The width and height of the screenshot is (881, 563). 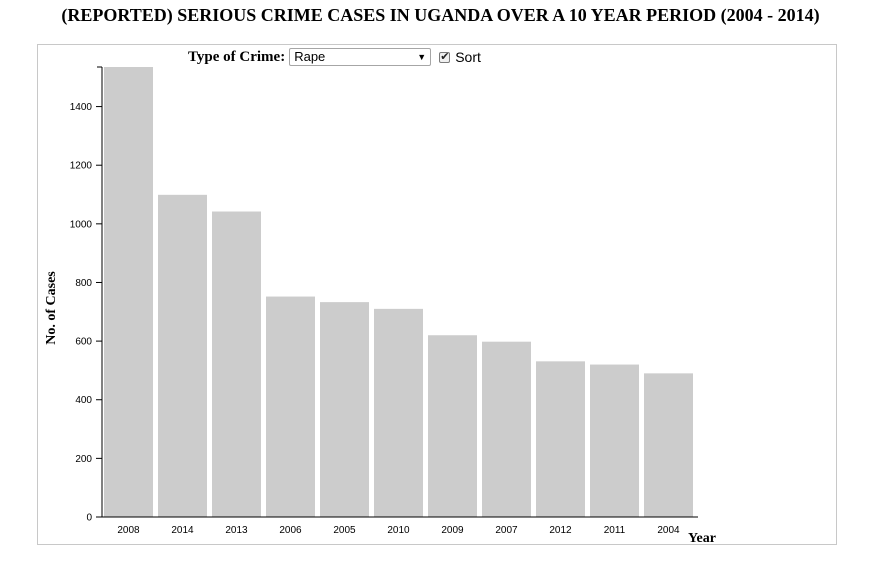 I want to click on bar-2004, so click(x=668, y=445).